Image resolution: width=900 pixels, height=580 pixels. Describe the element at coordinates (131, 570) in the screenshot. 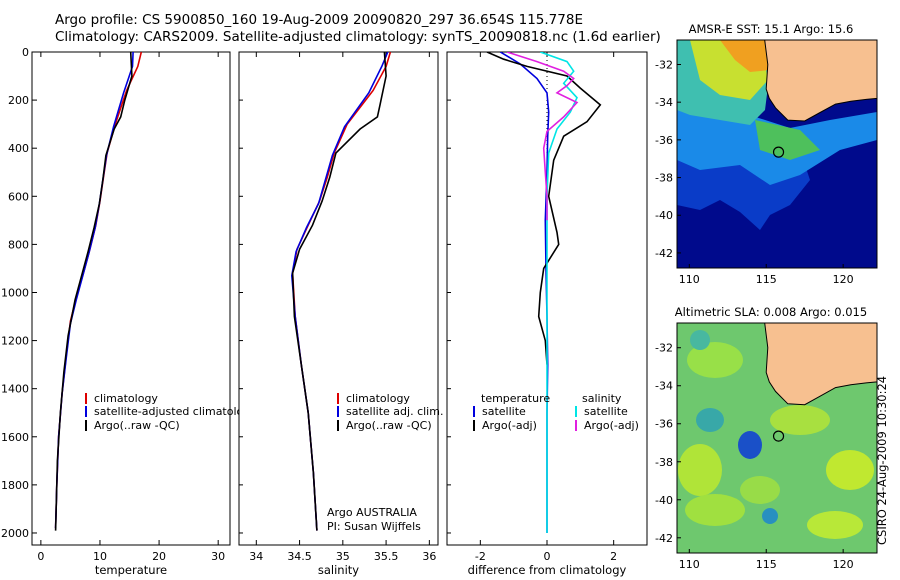

I see `x-axis-label: temperature` at that location.